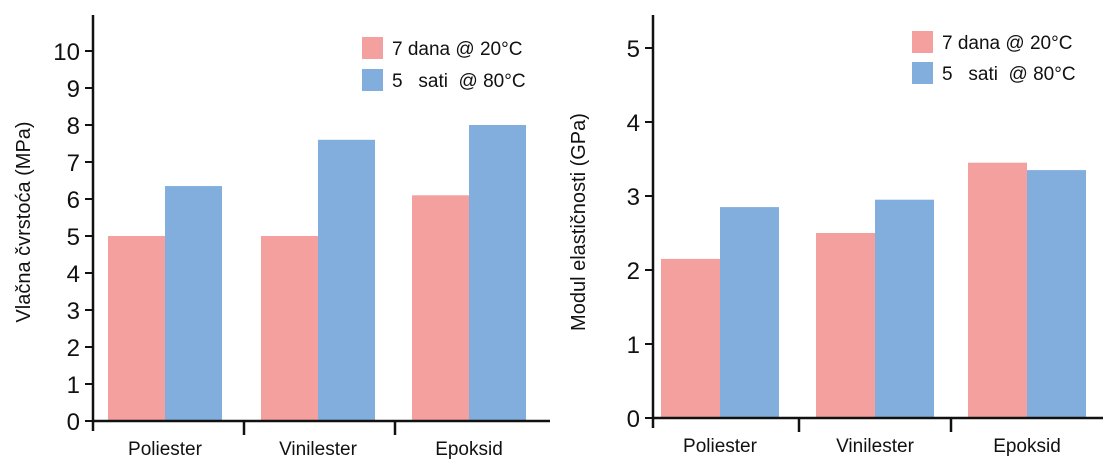  What do you see at coordinates (66, 52) in the screenshot?
I see `y-tick-label: 10` at bounding box center [66, 52].